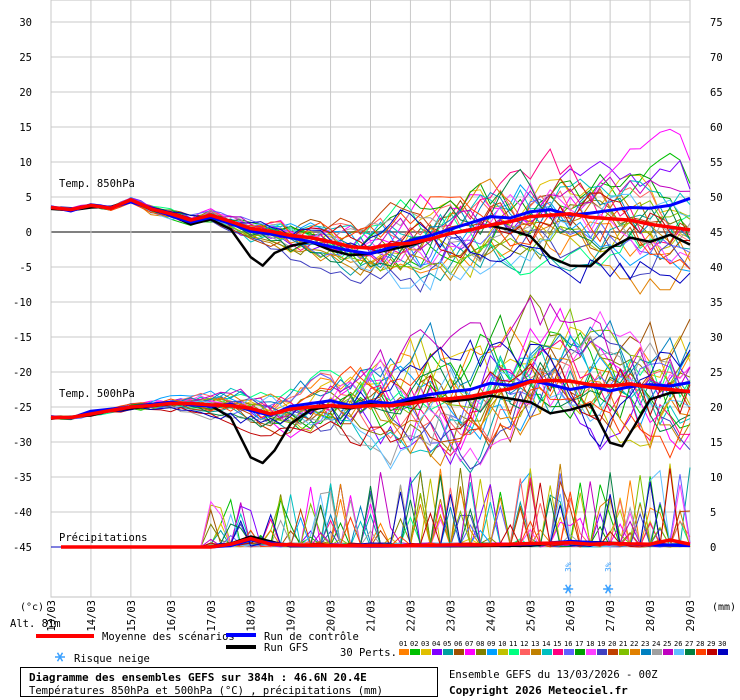 Image resolution: width=740 pixels, height=700 pixels. What do you see at coordinates (370, 224) in the screenshot?
I see `mean-t850-line` at bounding box center [370, 224].